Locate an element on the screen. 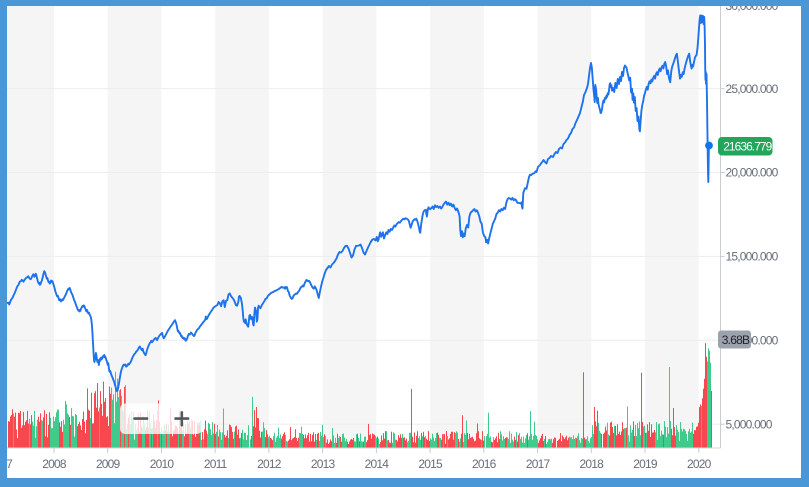 The height and width of the screenshot is (487, 809). svg-text: 2014 is located at coordinates (377, 464).